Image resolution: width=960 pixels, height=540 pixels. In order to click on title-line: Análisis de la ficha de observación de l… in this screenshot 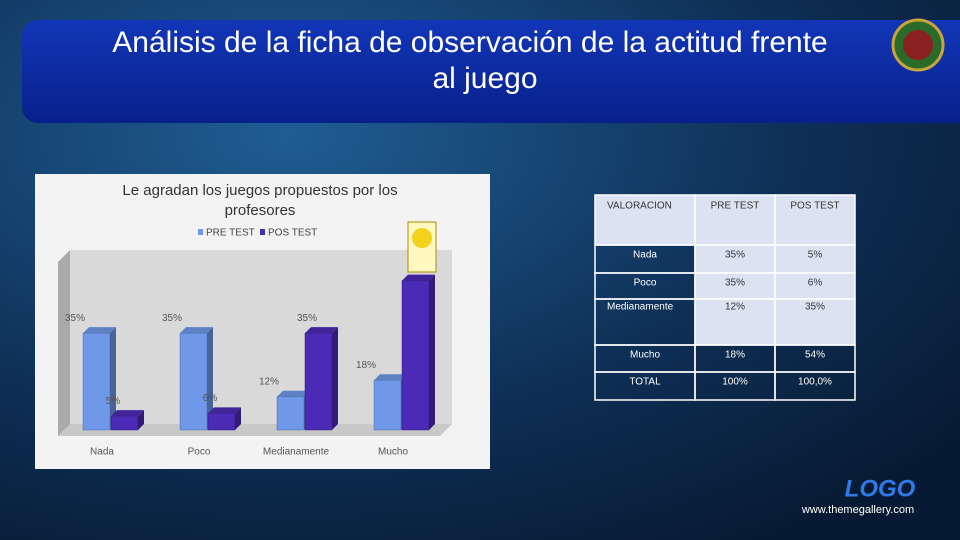, I will do `click(469, 42)`.